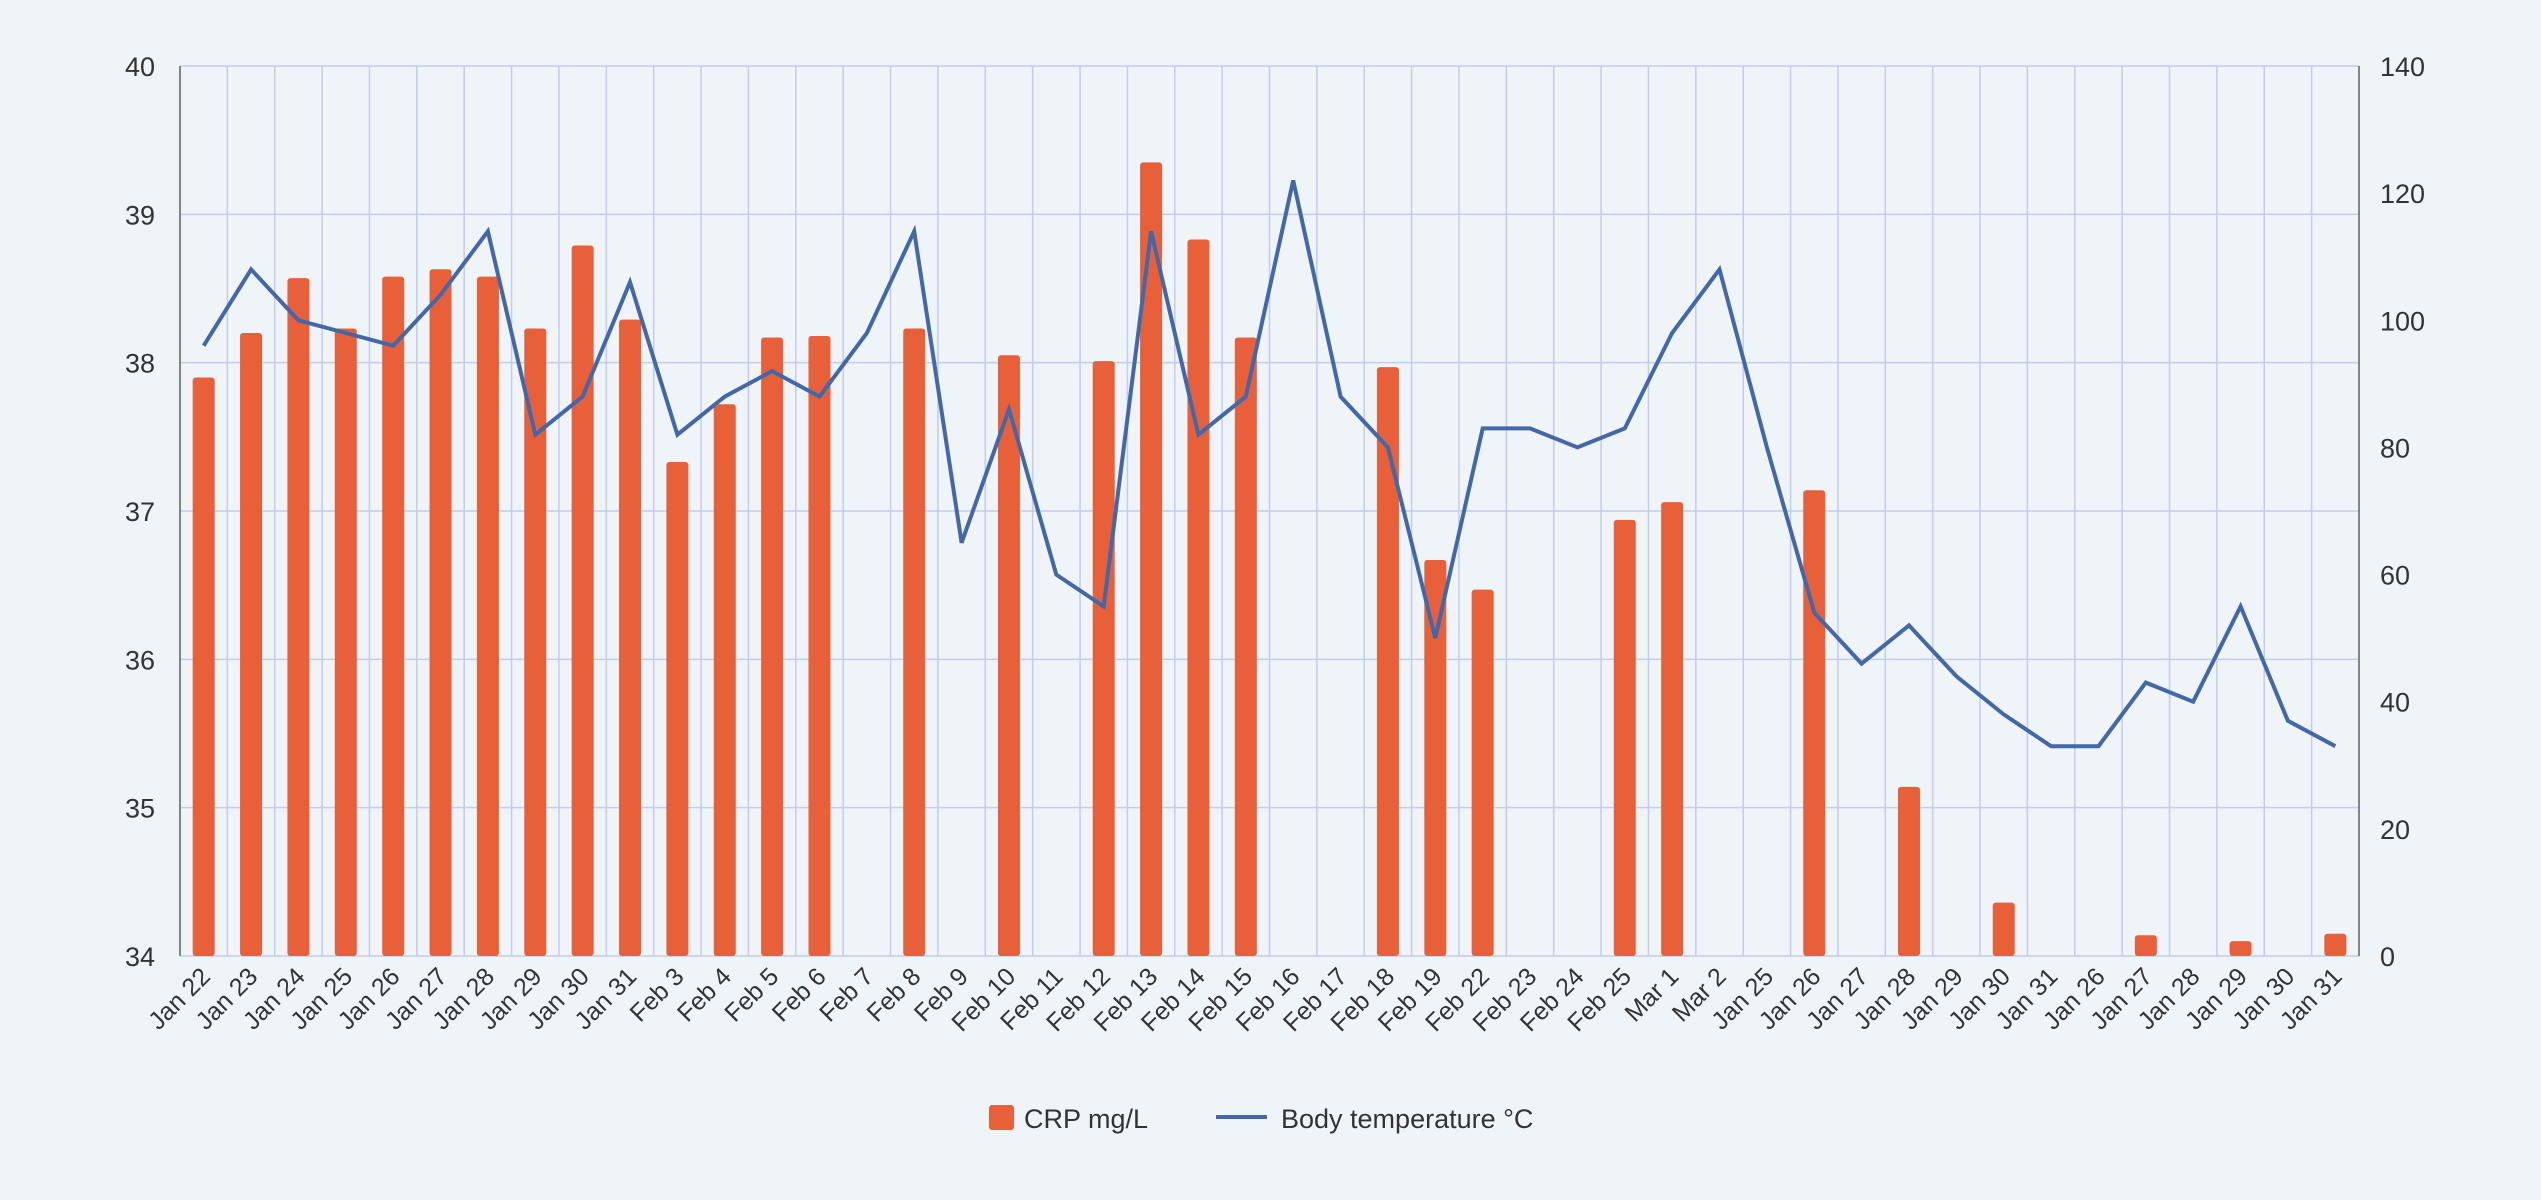 The width and height of the screenshot is (2541, 1200). I want to click on legend-swatch-crp, so click(1001, 1117).